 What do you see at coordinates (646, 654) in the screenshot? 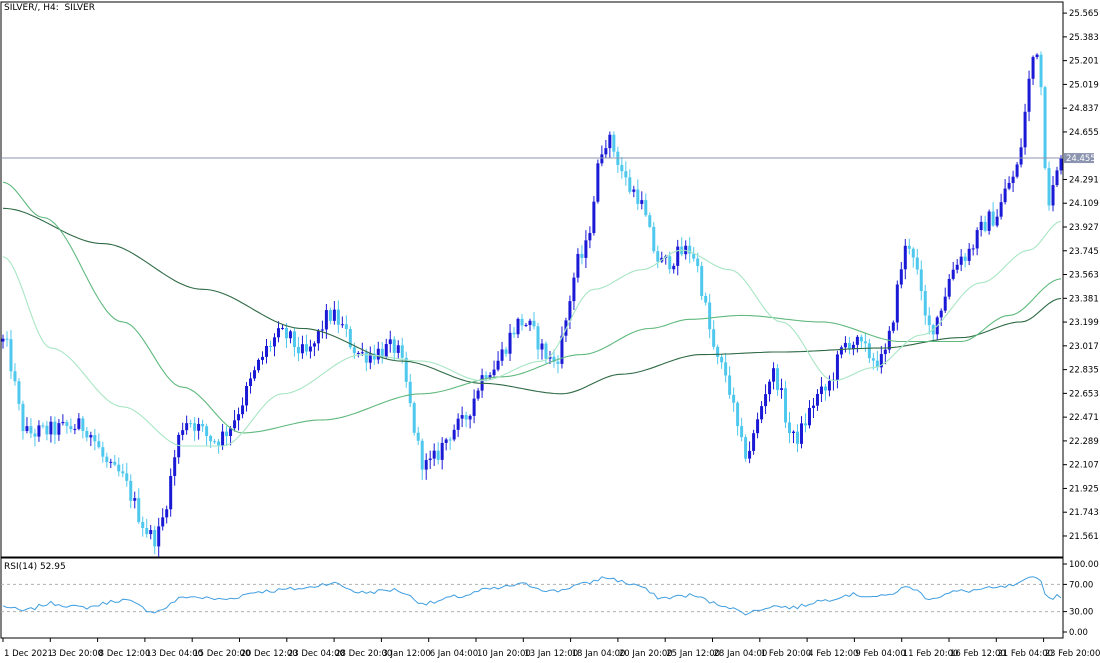
I see `time-axis-label: 20 Jan 20:00` at bounding box center [646, 654].